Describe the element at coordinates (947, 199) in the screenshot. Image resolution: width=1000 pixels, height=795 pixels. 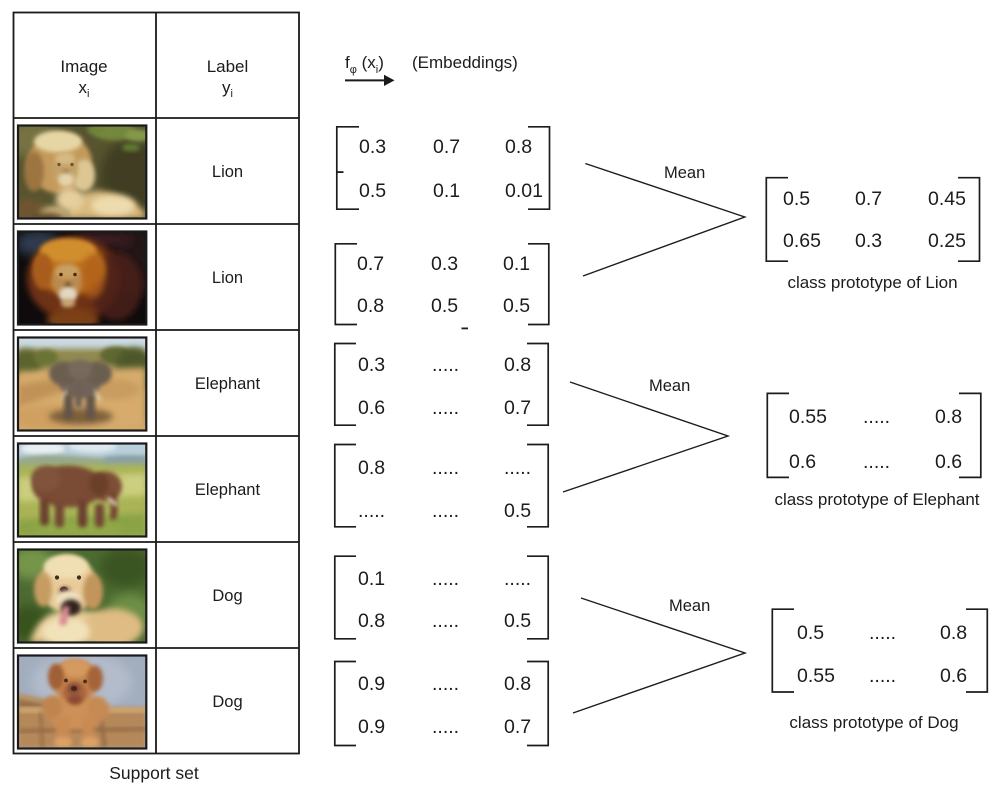
I see `svg-text: 0.45` at that location.